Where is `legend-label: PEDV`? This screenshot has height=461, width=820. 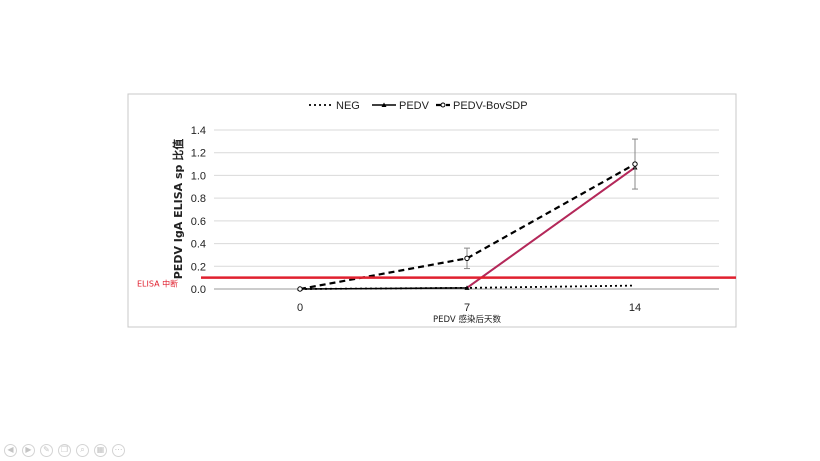
legend-label: PEDV is located at coordinates (414, 106).